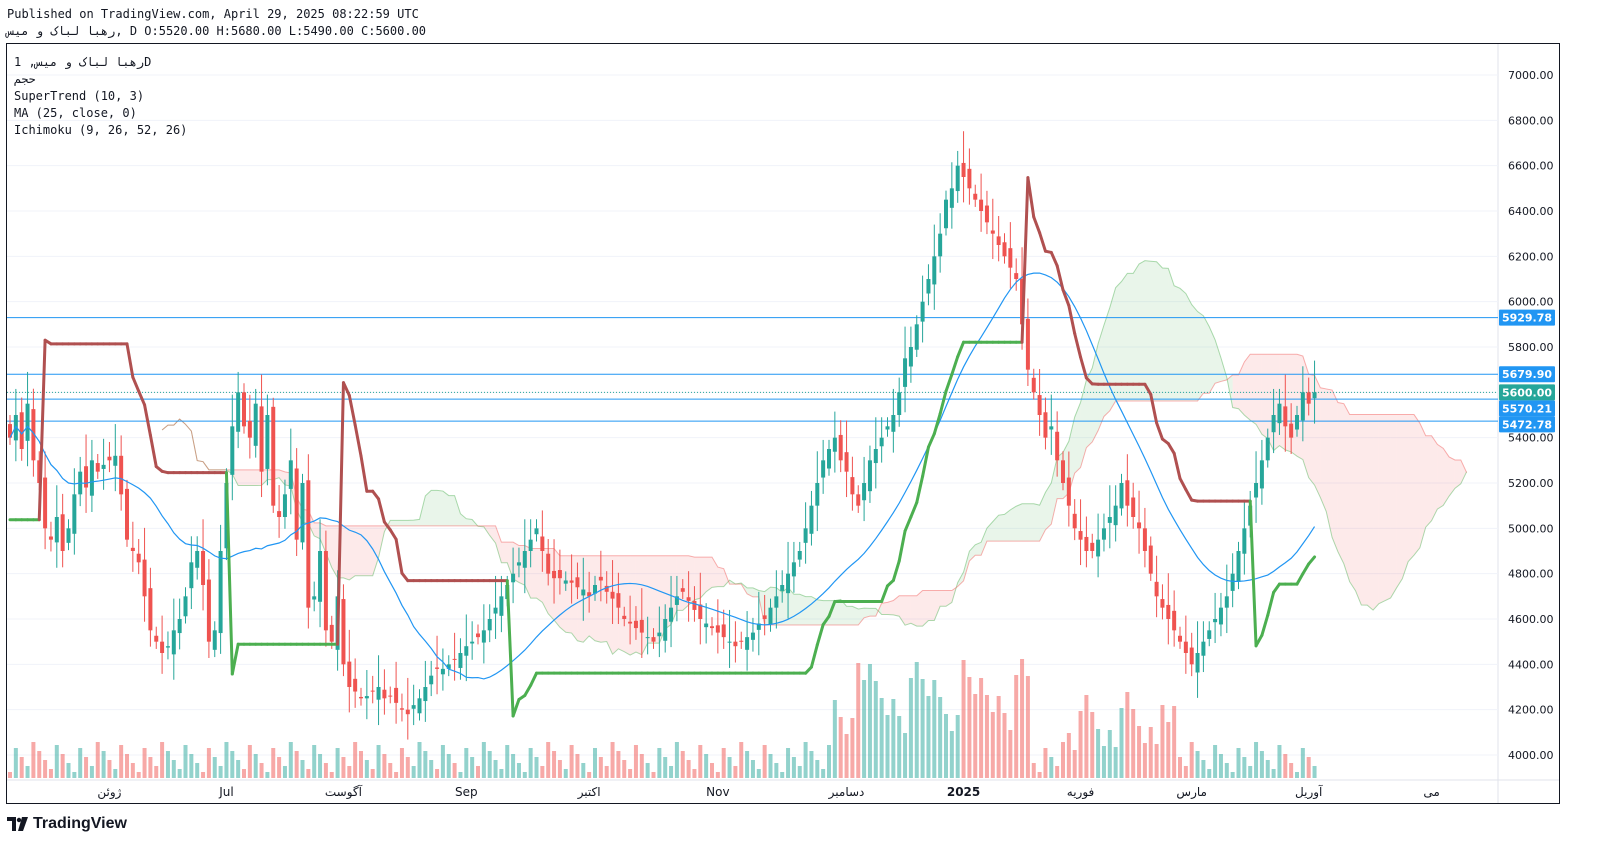 This screenshot has height=858, width=1598. I want to click on y-tick-label: 6600.00, so click(1531, 166).